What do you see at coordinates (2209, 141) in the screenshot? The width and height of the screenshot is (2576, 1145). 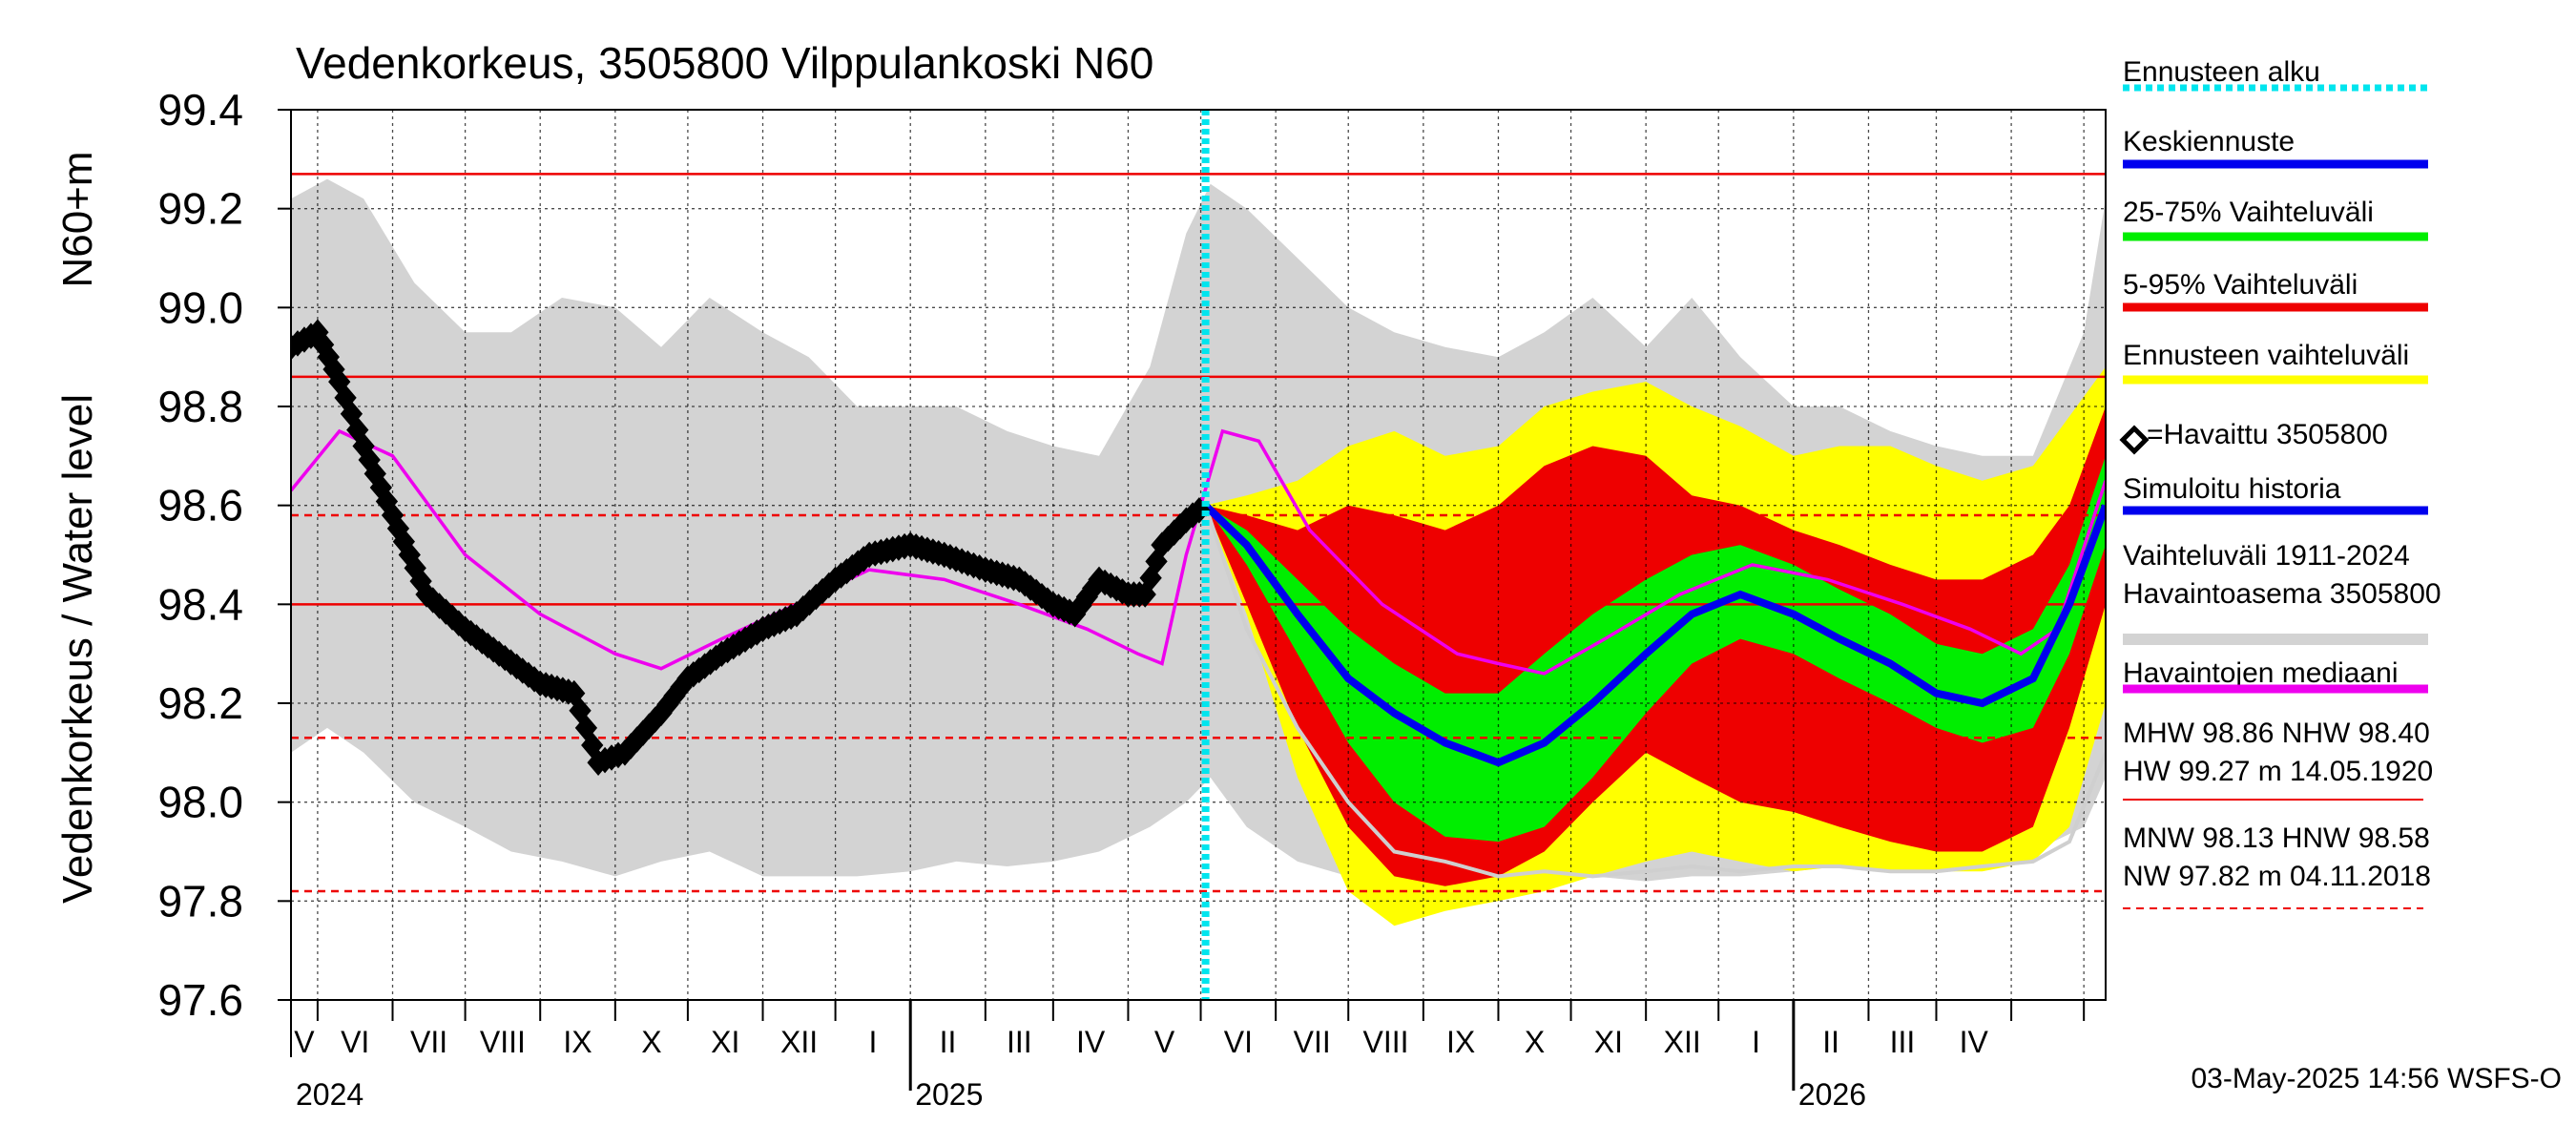 I see `legend-label: Keskiennuste` at bounding box center [2209, 141].